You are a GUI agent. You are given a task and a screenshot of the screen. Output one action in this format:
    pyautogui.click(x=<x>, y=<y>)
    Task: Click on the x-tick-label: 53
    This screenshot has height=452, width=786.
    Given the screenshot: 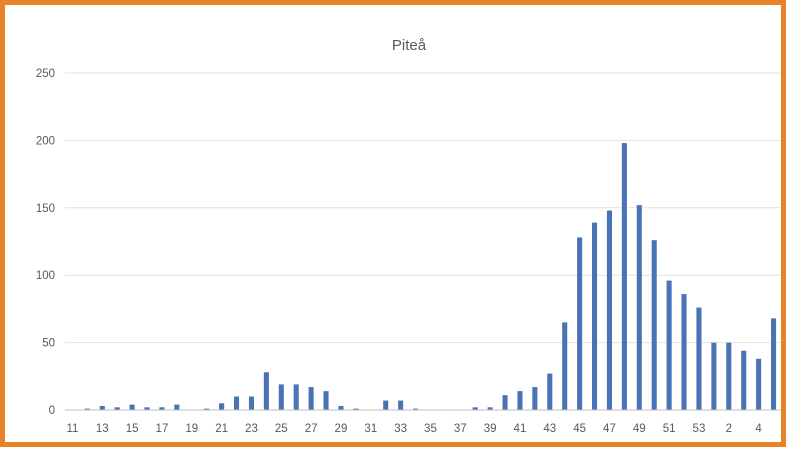 What is the action you would take?
    pyautogui.click(x=699, y=429)
    